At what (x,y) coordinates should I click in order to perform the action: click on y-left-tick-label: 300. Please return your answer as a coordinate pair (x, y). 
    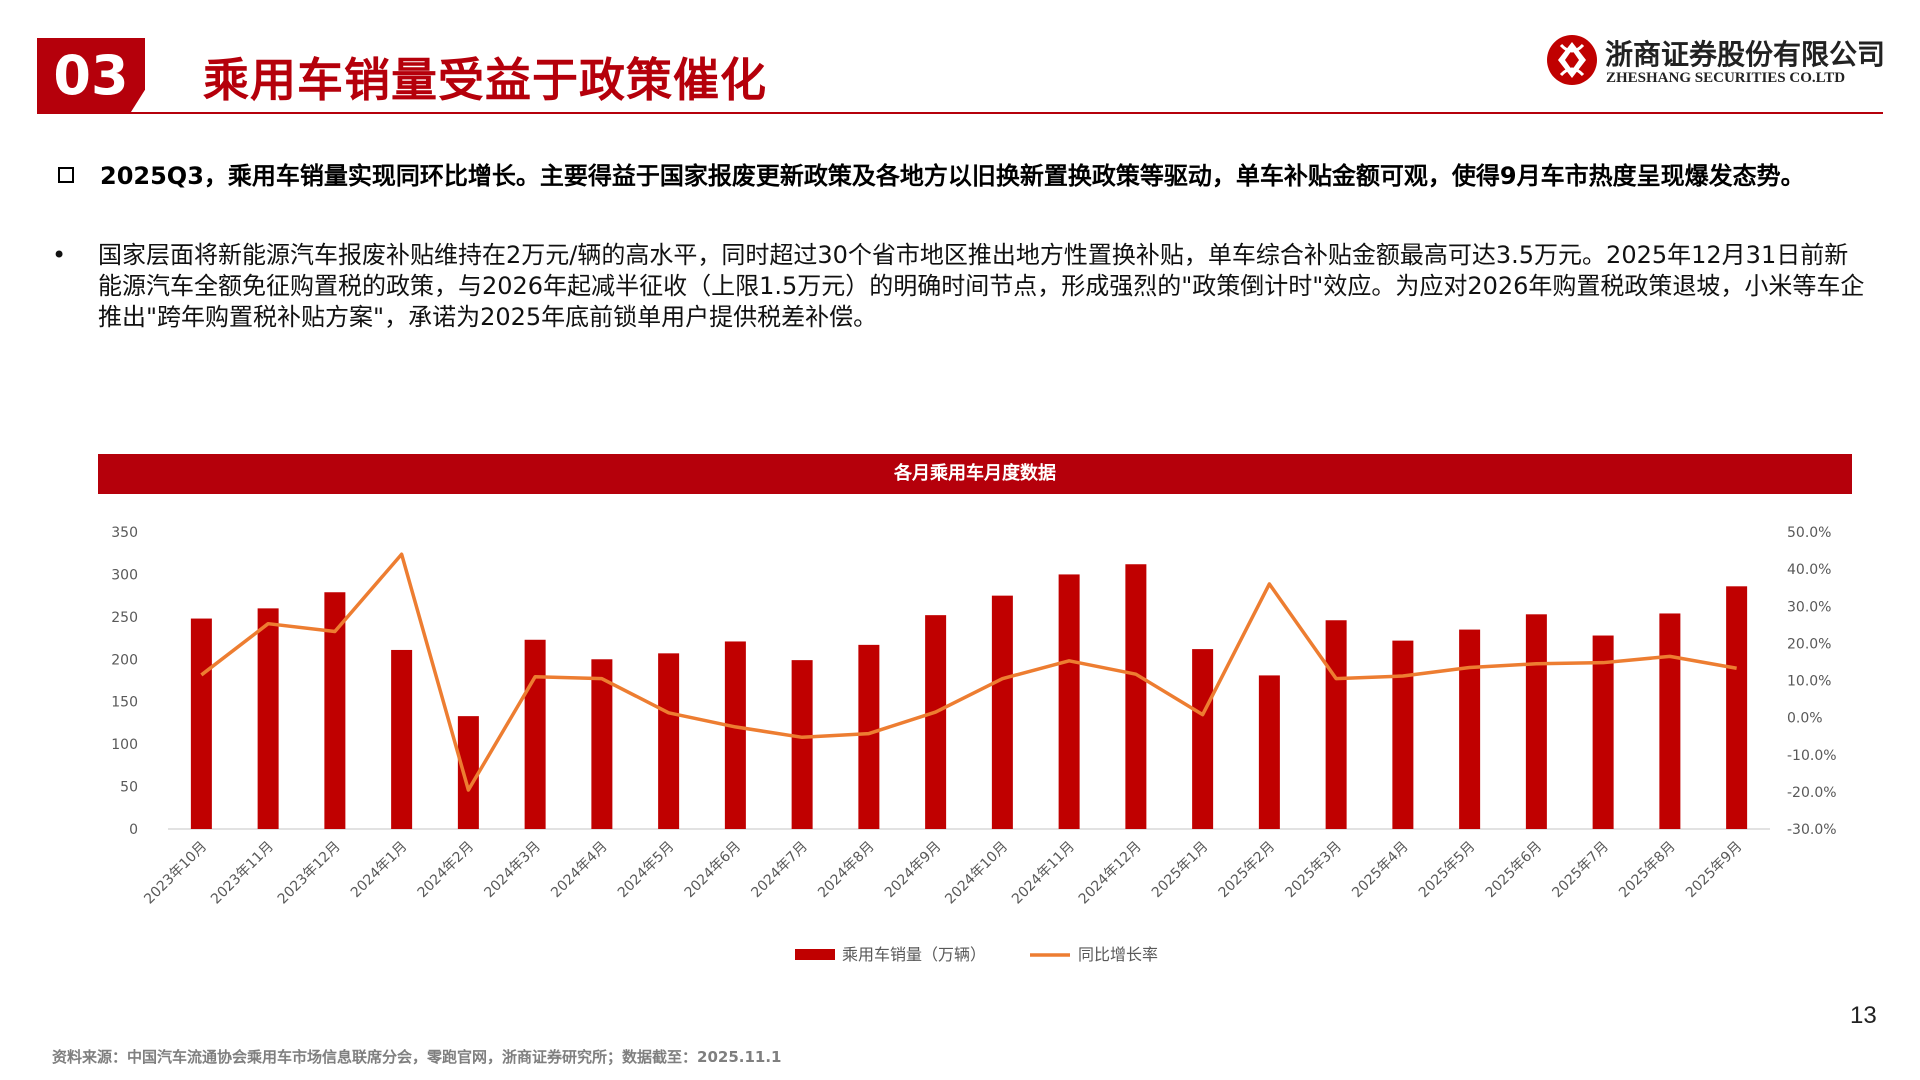
    Looking at the image, I should click on (124, 575).